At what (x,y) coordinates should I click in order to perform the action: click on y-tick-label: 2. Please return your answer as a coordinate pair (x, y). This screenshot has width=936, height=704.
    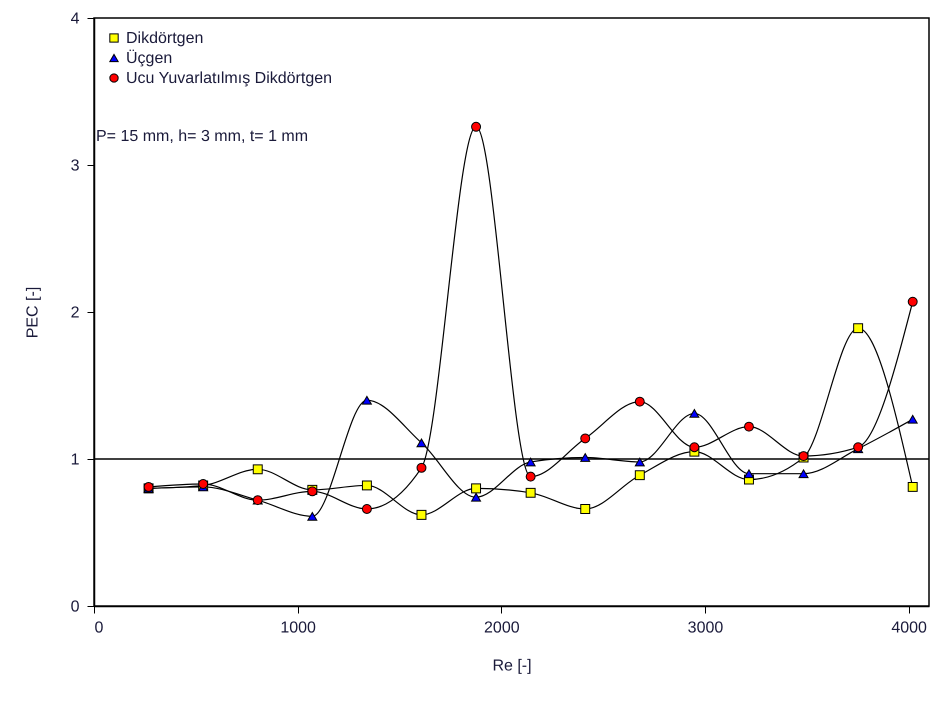
    Looking at the image, I should click on (75, 313).